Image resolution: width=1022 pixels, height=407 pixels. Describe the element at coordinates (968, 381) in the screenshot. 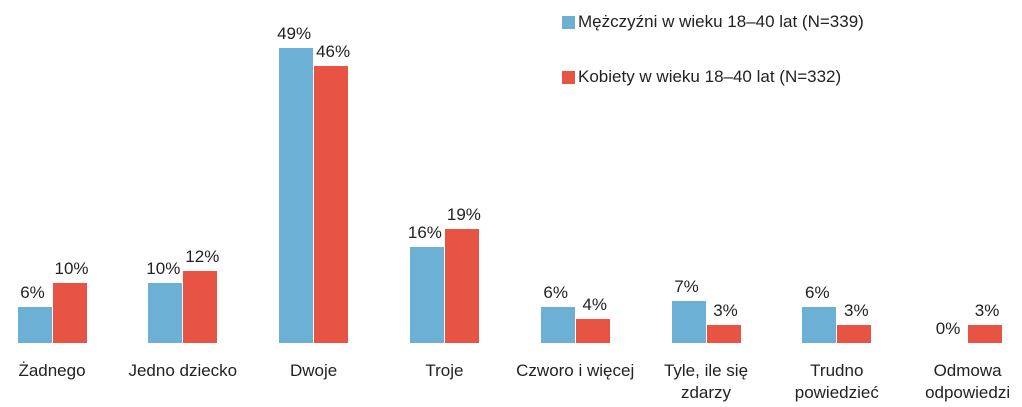

I see `x-tick-label: Odmowa odpowiedzi` at that location.